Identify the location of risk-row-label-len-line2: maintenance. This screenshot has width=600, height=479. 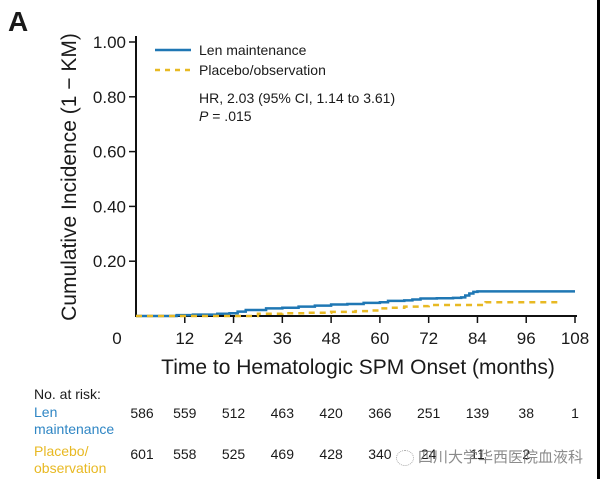
(74, 429).